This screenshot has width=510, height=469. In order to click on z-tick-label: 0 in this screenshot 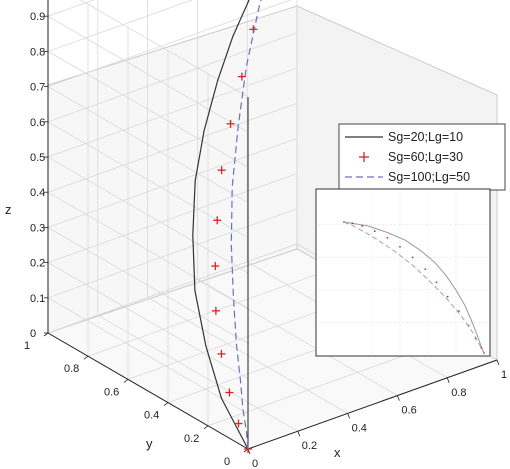, I will do `click(33, 334)`.